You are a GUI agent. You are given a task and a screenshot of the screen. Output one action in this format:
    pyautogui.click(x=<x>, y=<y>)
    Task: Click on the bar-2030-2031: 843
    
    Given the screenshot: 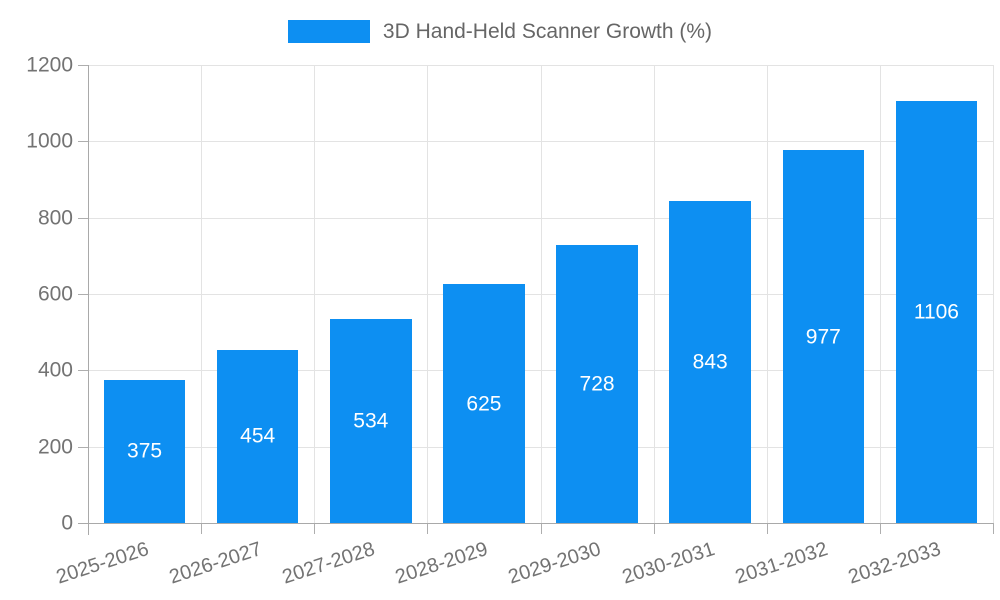 What is the action you would take?
    pyautogui.click(x=710, y=362)
    